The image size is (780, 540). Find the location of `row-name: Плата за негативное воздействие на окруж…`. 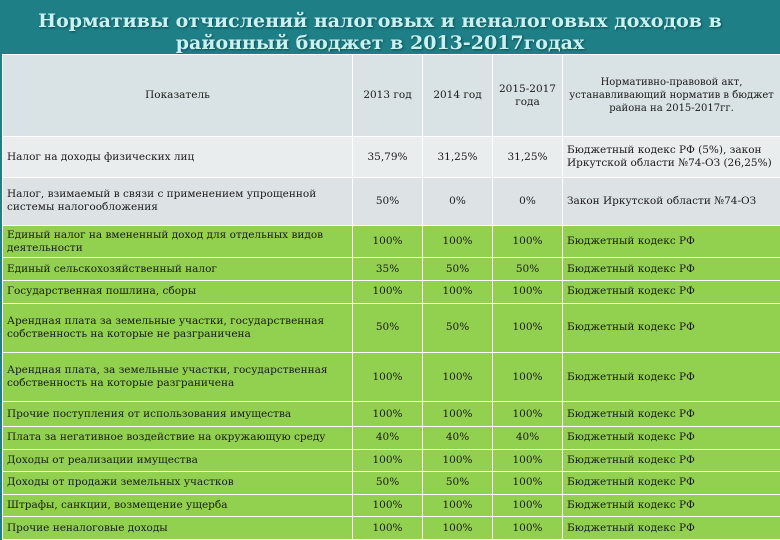

row-name: Плата за негативное воздействие на окруж… is located at coordinates (177, 437).